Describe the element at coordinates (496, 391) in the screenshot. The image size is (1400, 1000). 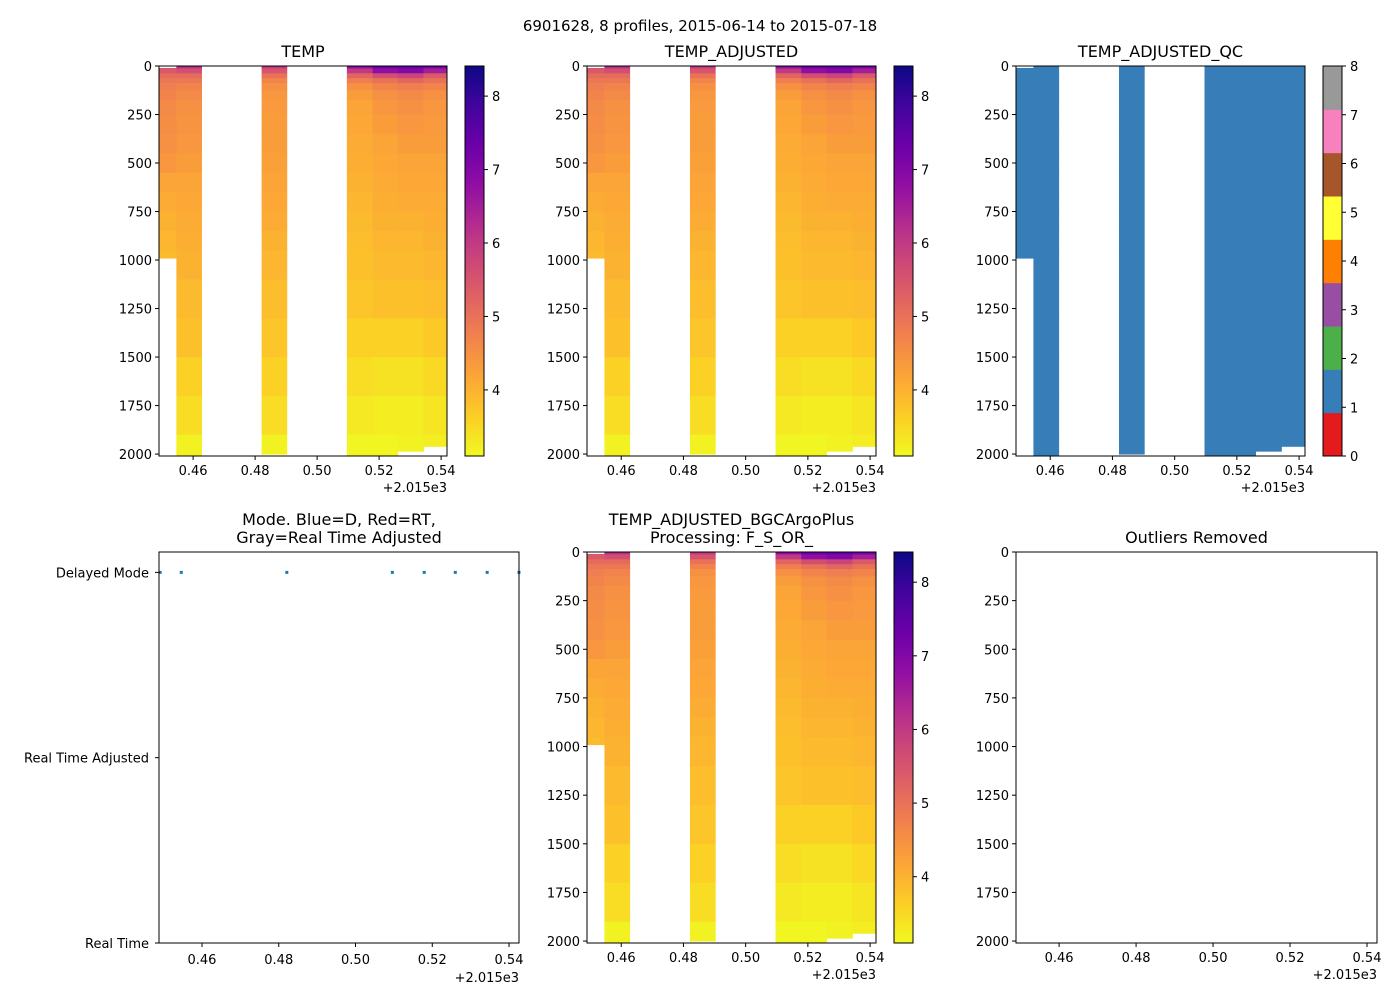
I see `colorbar-tick-label: 4` at that location.